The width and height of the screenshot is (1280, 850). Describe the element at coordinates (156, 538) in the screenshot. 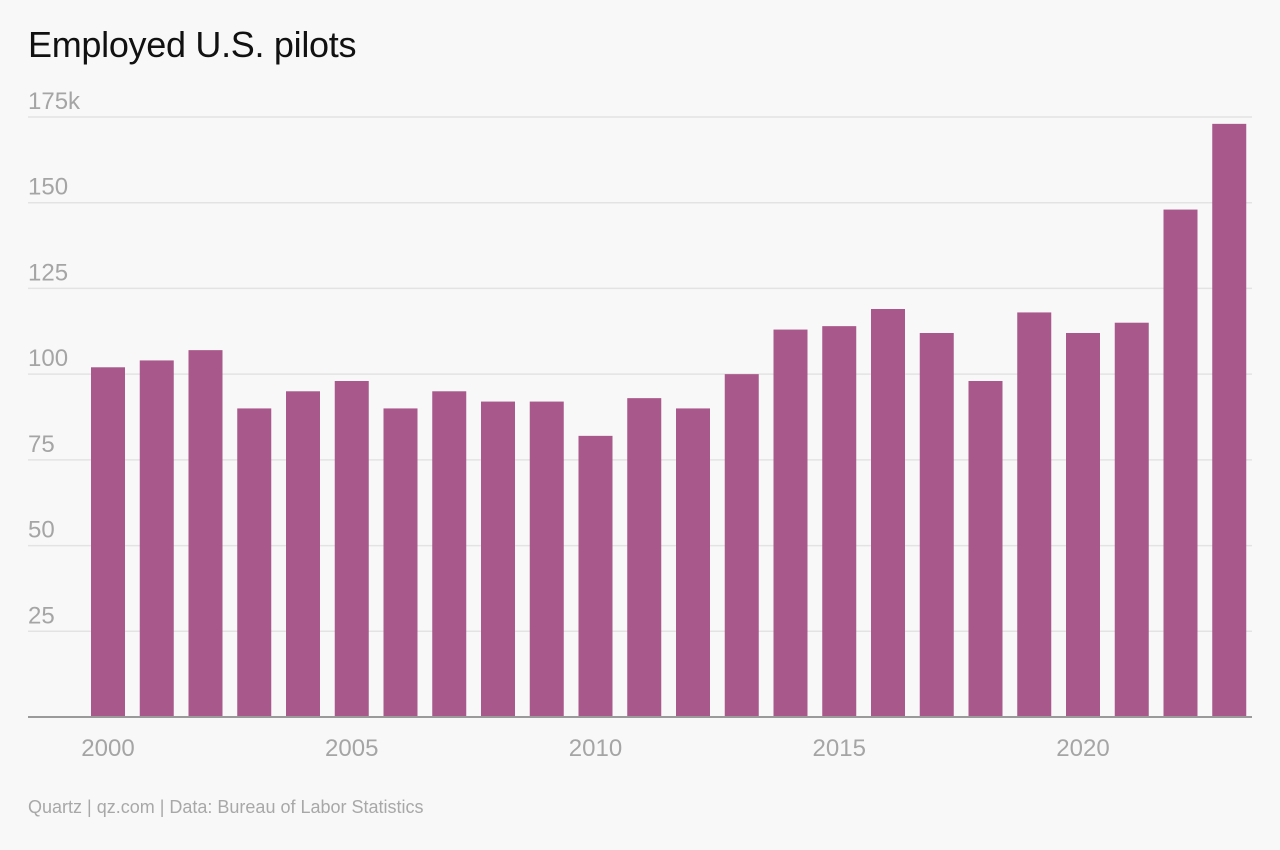

I see `bar-2001` at that location.